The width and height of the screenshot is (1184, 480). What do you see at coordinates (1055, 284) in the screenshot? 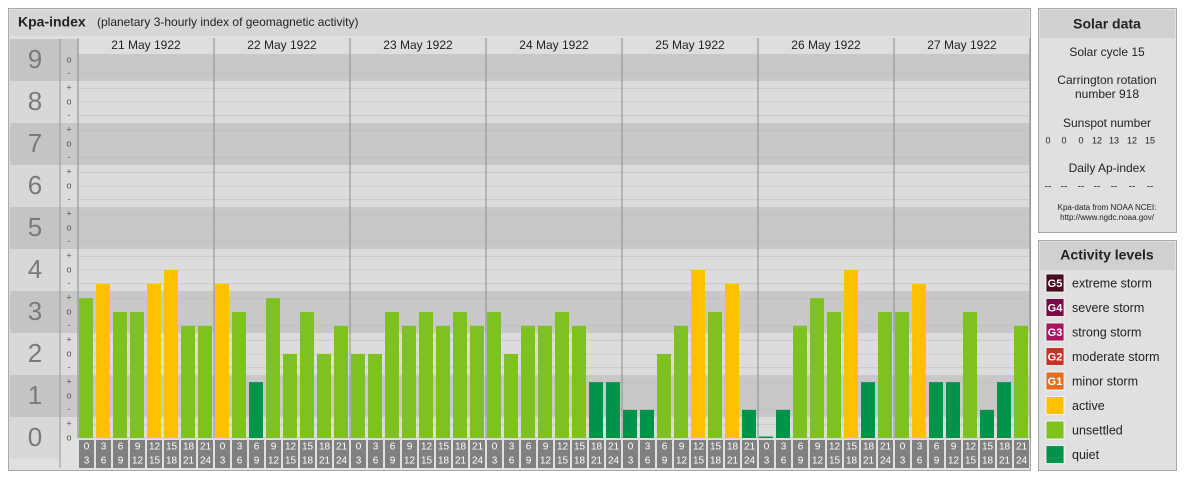
I see `level-code: G5` at bounding box center [1055, 284].